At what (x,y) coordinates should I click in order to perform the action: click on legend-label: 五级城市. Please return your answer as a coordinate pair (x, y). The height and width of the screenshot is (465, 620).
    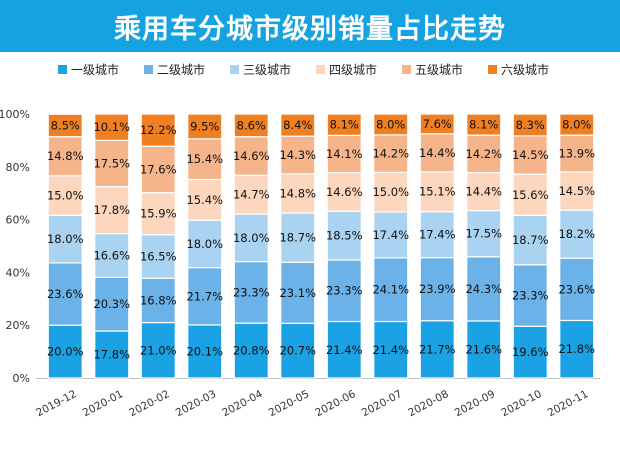
    Looking at the image, I should click on (439, 69).